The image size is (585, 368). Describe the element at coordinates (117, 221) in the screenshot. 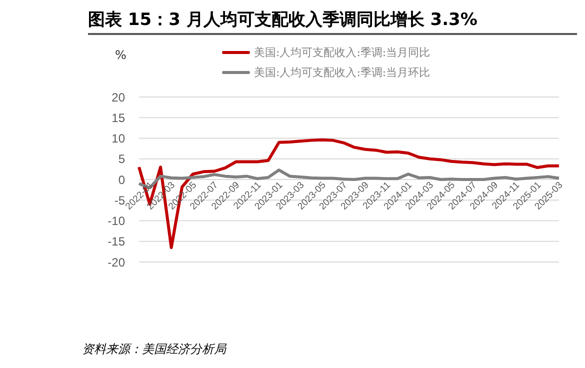

I see `y-tick-label: -10` at that location.